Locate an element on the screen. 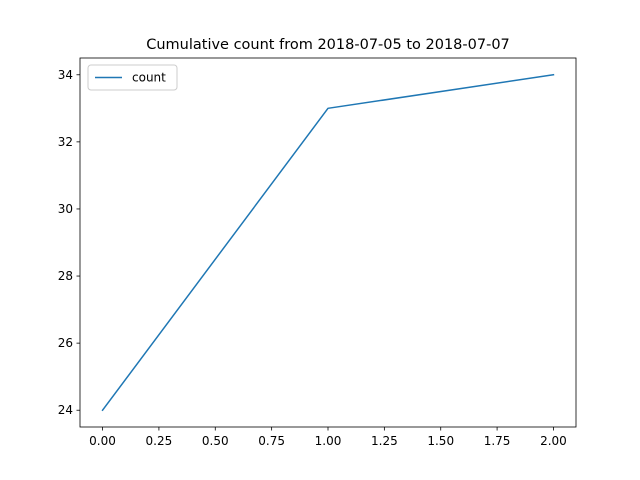 This screenshot has height=480, width=640. y-tick-label: 32 is located at coordinates (65, 142).